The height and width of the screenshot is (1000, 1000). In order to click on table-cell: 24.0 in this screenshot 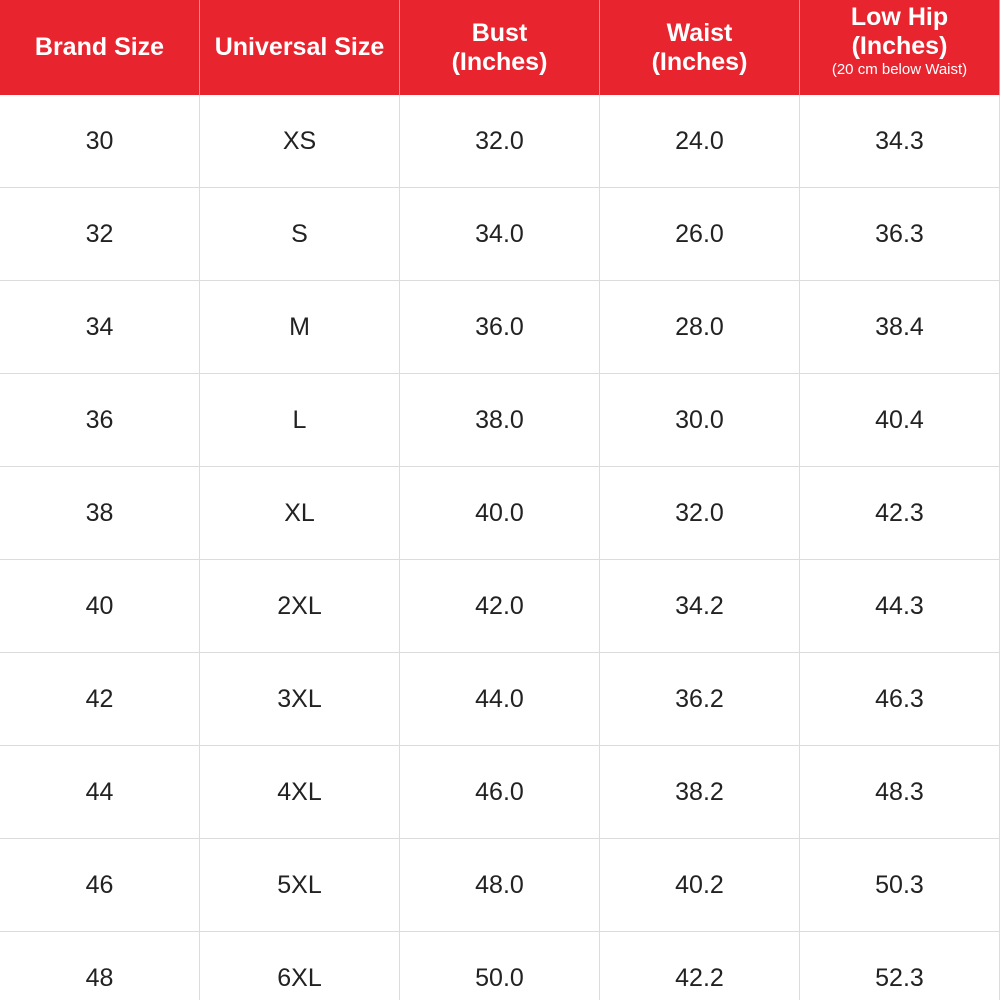, I will do `click(700, 141)`.